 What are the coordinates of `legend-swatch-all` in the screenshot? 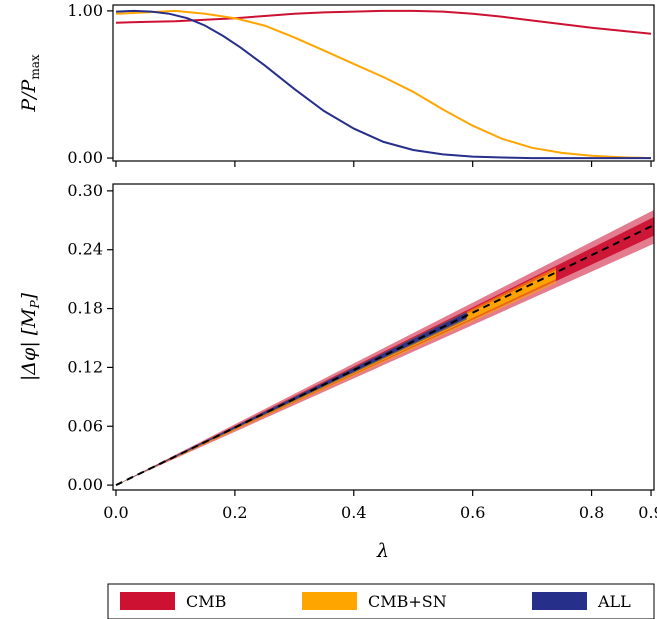 It's located at (559, 601).